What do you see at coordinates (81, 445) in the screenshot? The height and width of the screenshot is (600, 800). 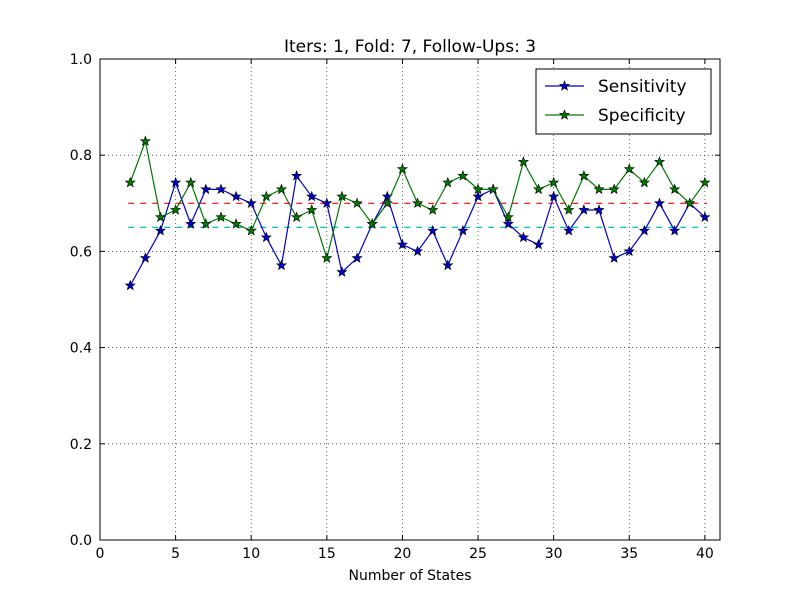 I see `y-tick-label: 0.2` at bounding box center [81, 445].